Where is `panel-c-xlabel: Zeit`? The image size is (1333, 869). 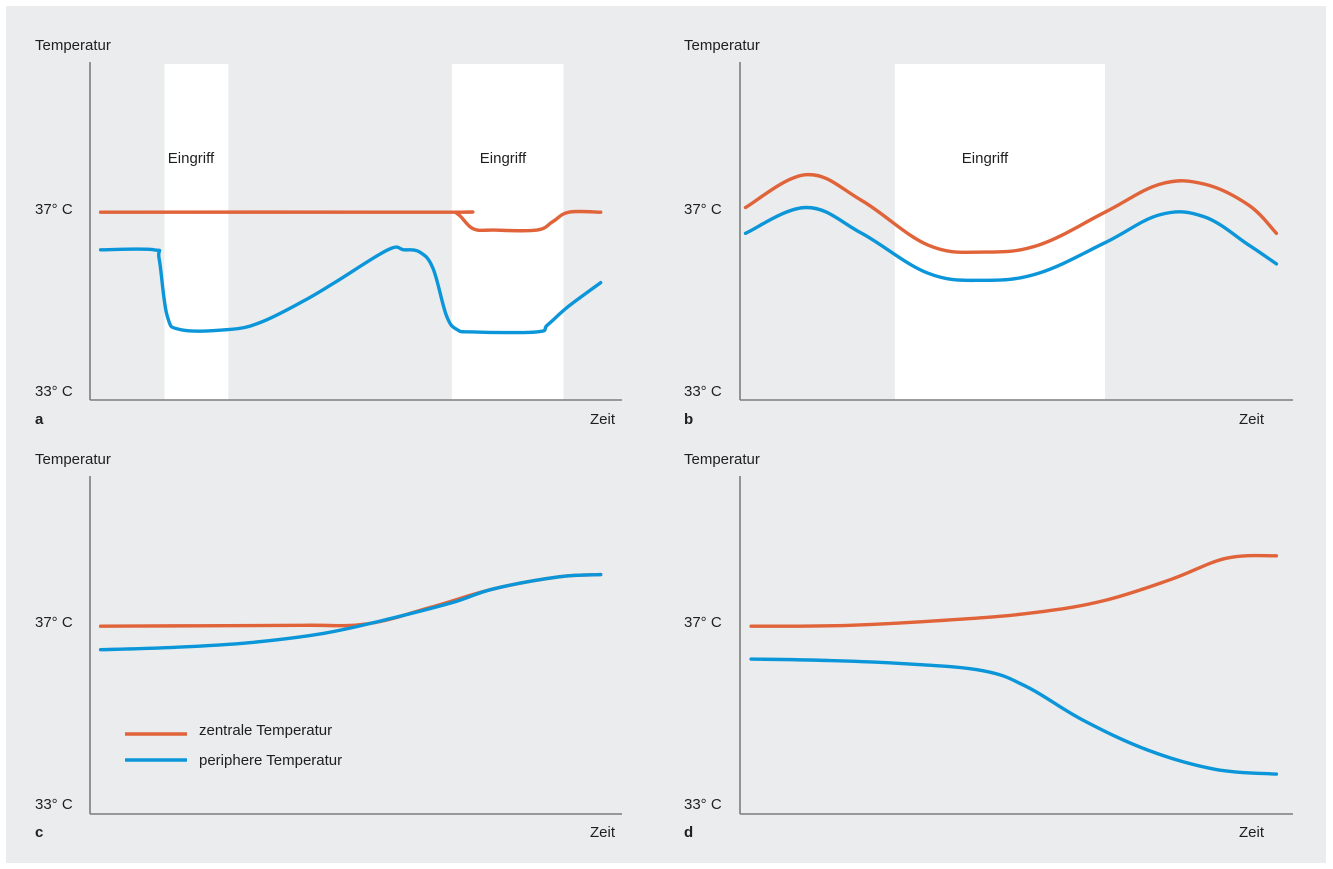 panel-c-xlabel: Zeit is located at coordinates (603, 832).